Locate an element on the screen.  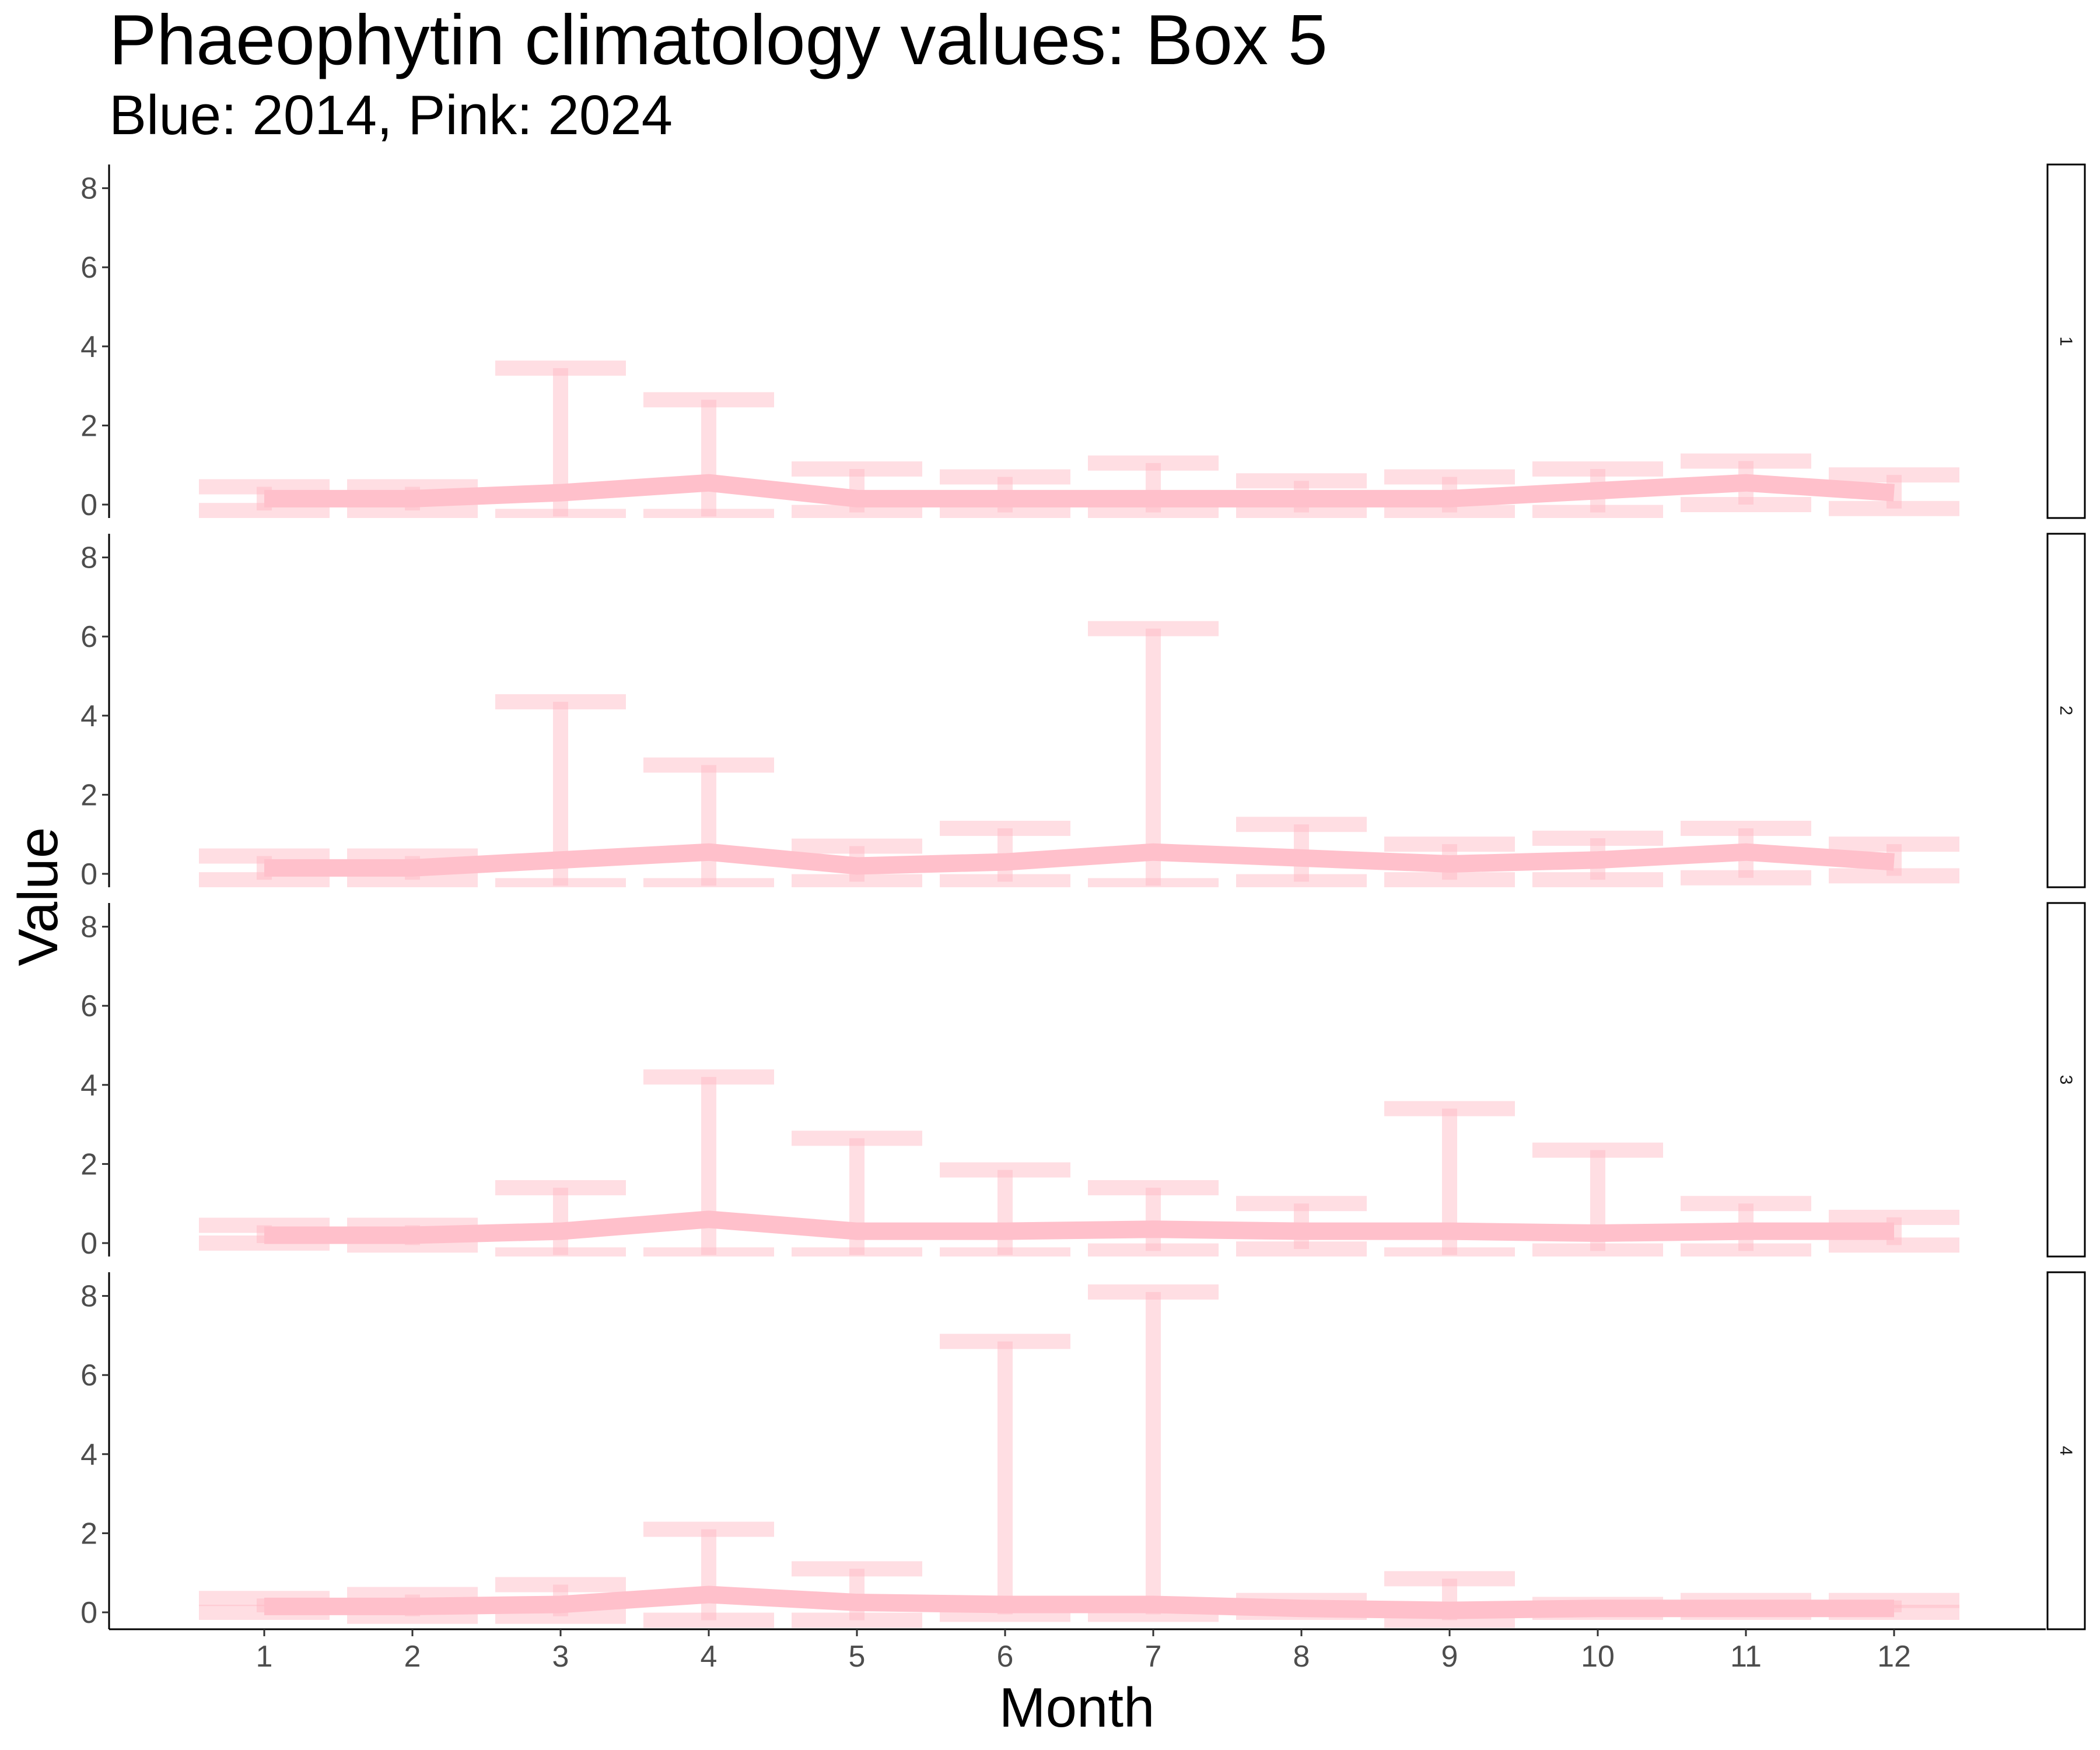
chart-subtitle: Blue: 2014, Pink: 2024 is located at coordinates (391, 115).